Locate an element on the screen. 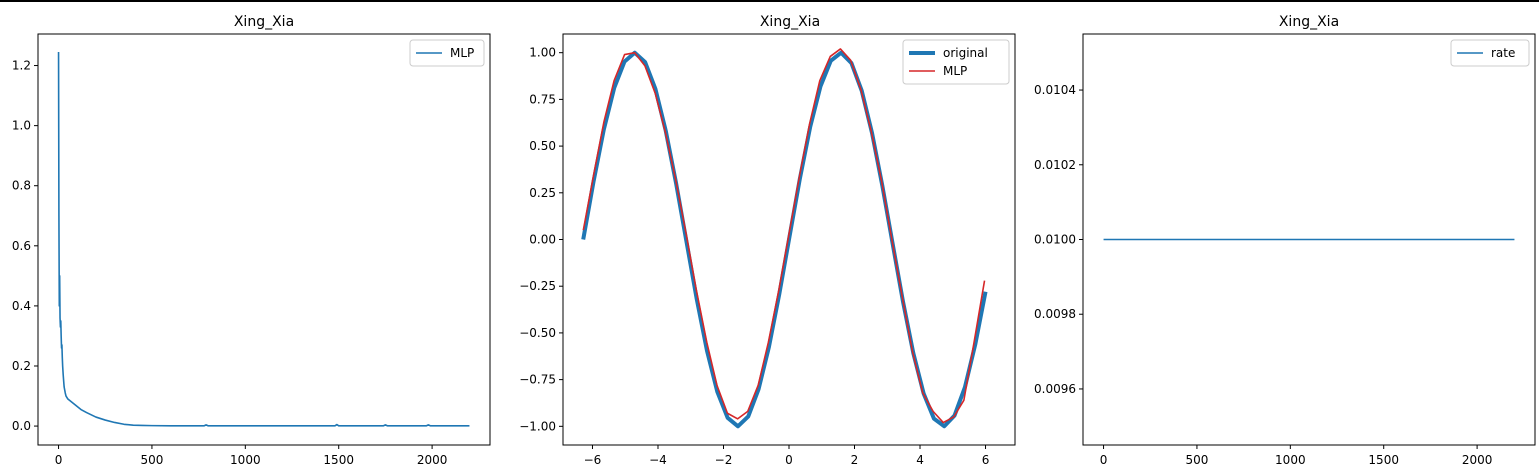 The image size is (1539, 476). x-tick-label: −2 is located at coordinates (724, 460).